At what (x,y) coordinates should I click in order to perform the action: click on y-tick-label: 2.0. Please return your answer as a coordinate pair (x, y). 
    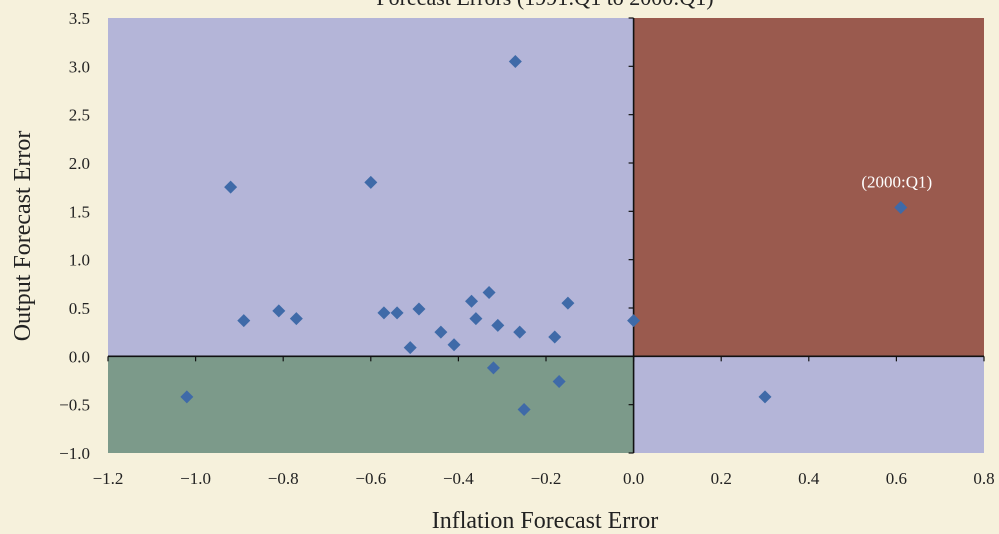
    Looking at the image, I should click on (79, 163).